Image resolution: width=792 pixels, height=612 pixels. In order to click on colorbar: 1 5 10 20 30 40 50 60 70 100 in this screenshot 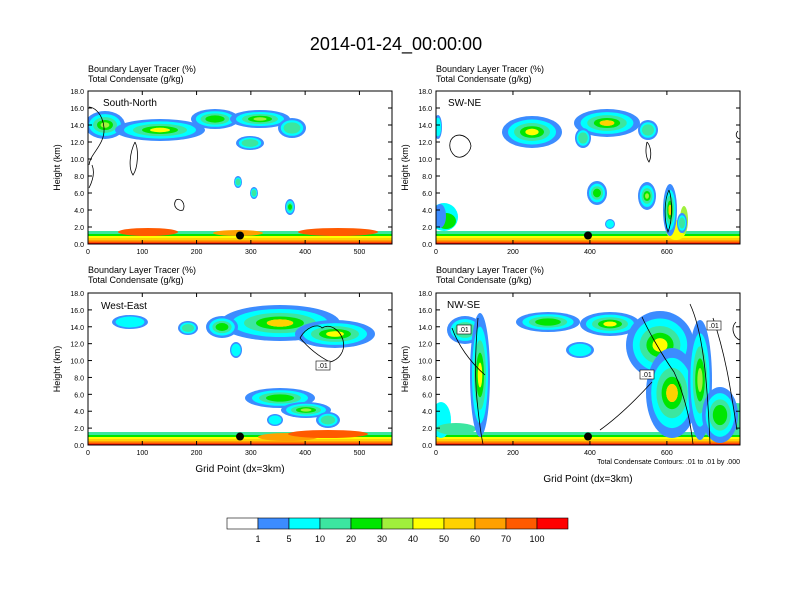, I will do `click(397, 530)`.